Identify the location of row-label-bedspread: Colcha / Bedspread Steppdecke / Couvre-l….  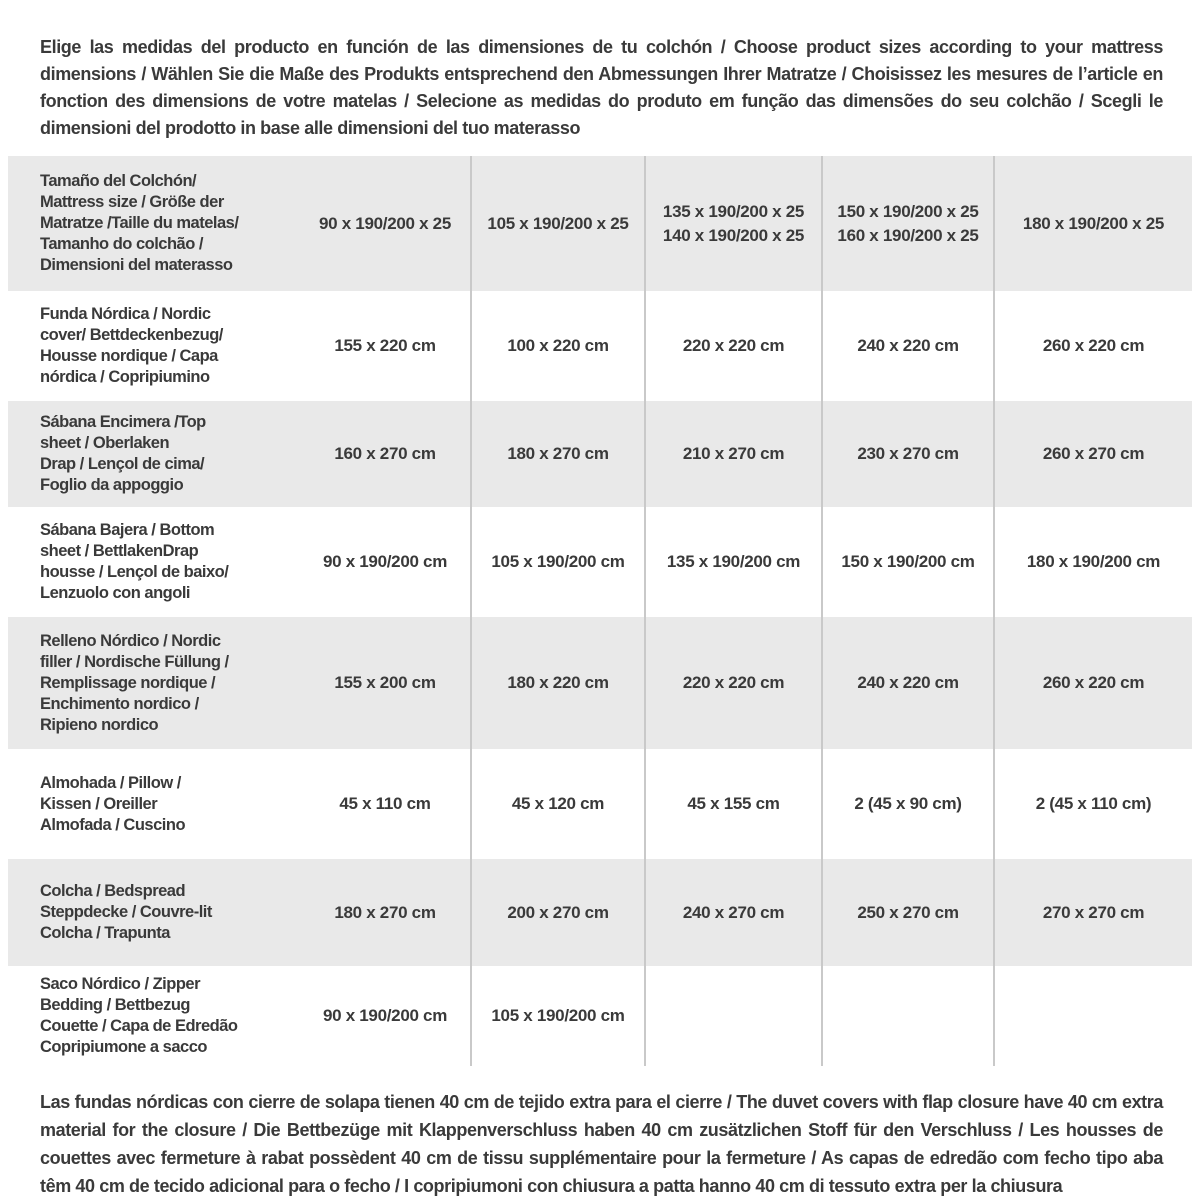
(126, 912).